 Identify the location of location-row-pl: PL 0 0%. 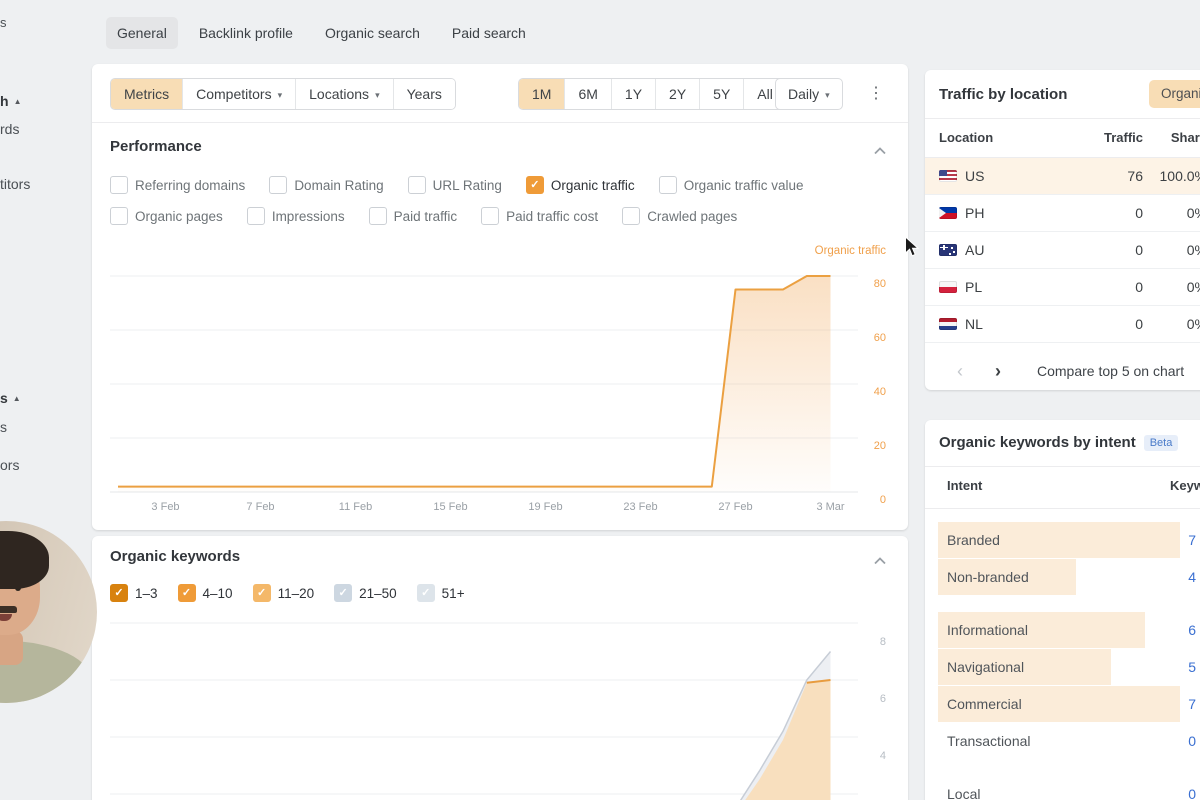
(1062, 287).